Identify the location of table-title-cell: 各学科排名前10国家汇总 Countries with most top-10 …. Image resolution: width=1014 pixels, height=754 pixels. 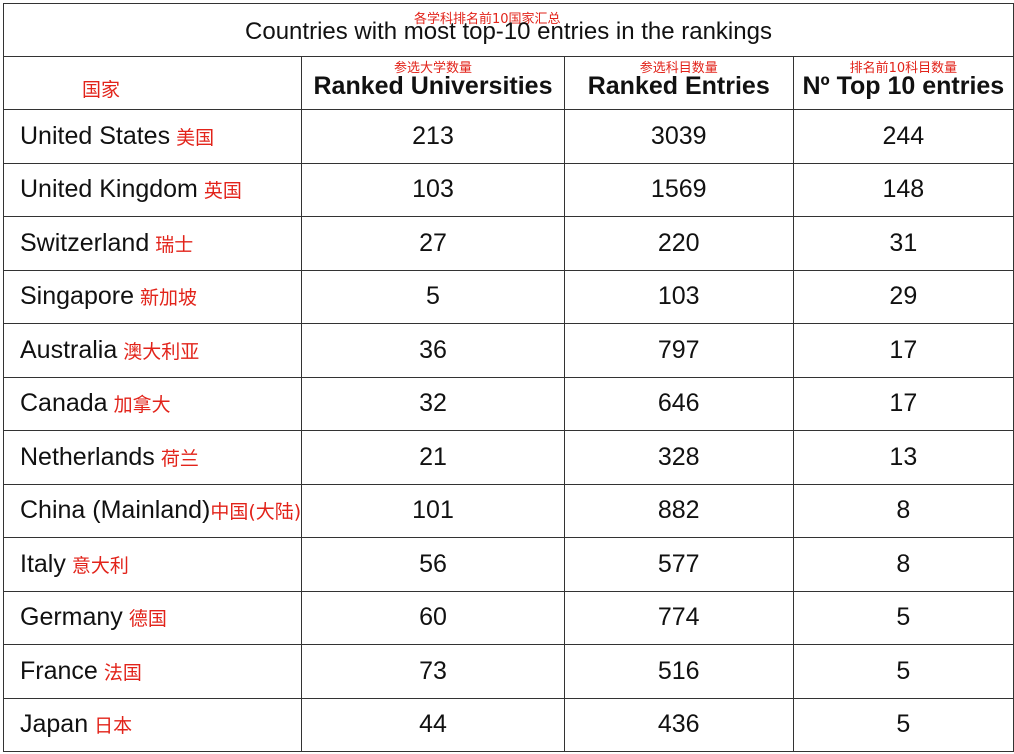
(508, 30).